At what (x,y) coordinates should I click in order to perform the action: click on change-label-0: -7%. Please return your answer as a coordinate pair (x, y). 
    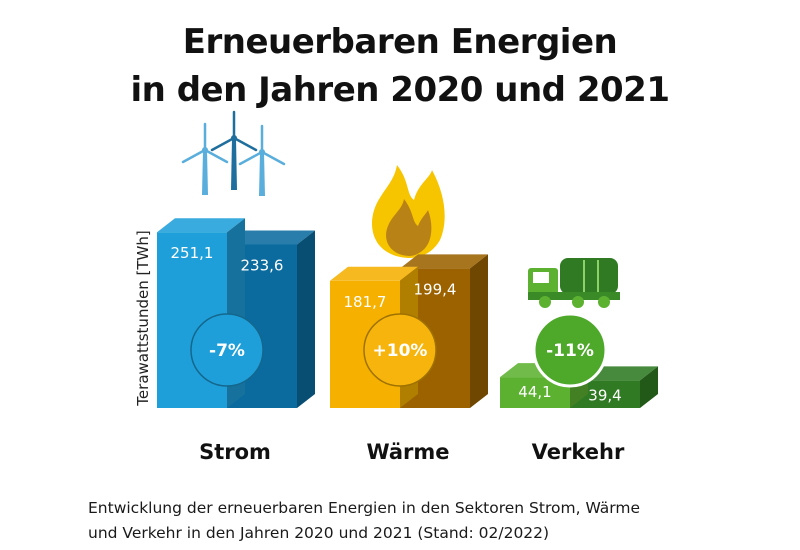
    Looking at the image, I should click on (227, 351).